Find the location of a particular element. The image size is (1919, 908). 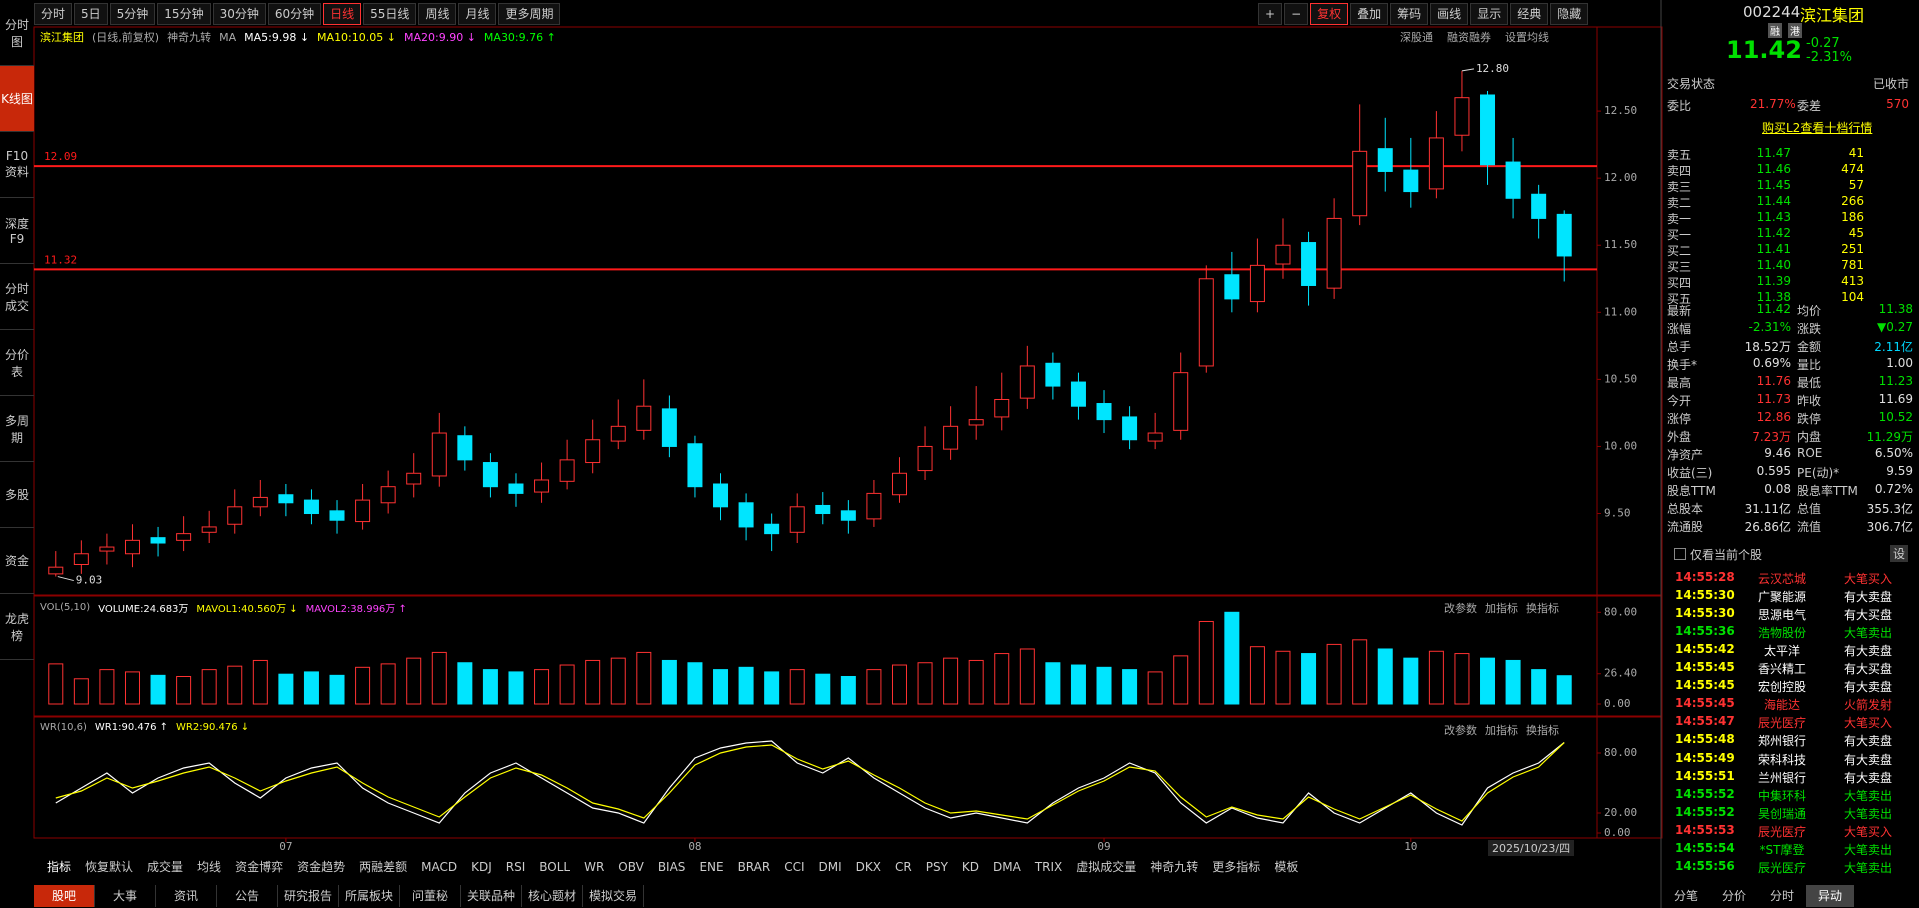

period-button: 分时 is located at coordinates (53, 14).